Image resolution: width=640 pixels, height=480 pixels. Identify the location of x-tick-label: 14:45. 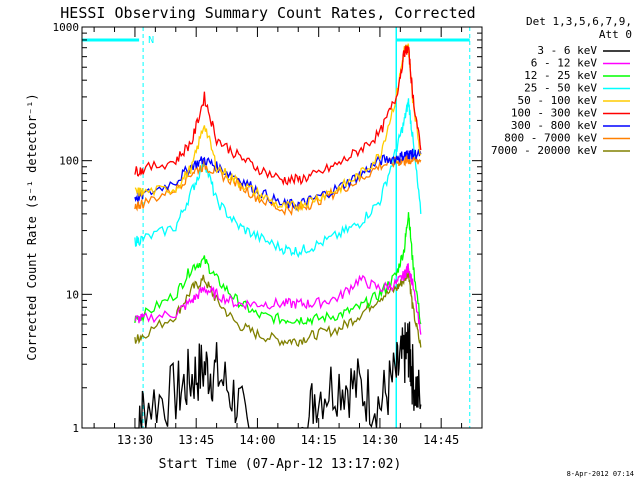
(441, 440).